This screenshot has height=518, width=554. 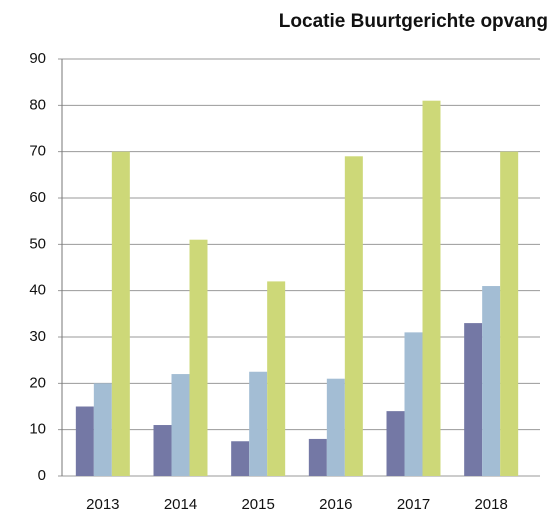 What do you see at coordinates (102, 504) in the screenshot?
I see `x-tick-label: 2013` at bounding box center [102, 504].